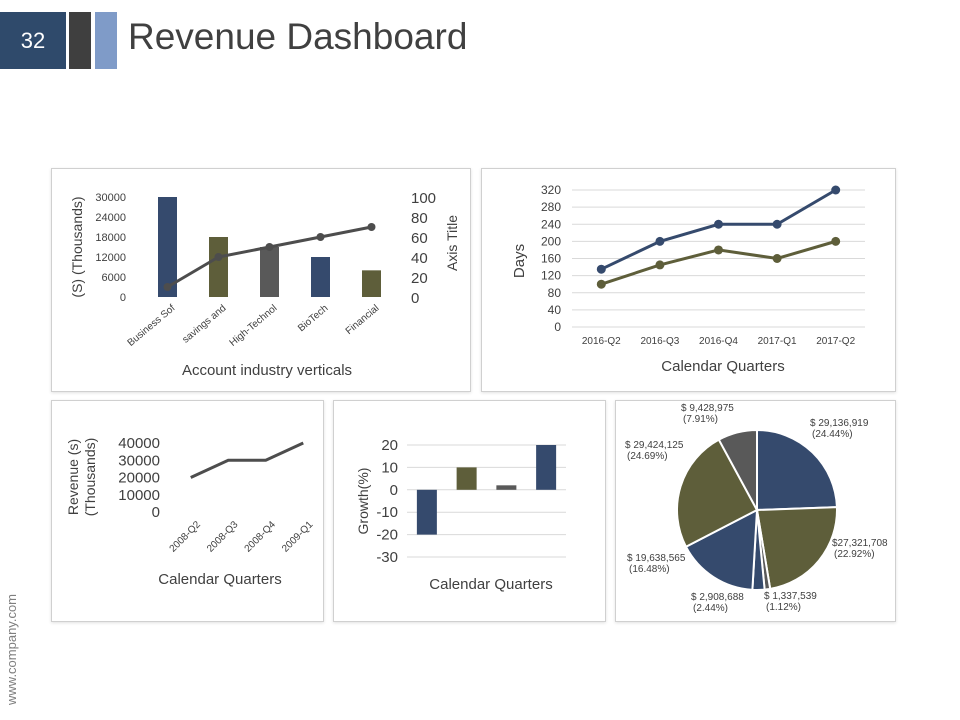 This screenshot has width=960, height=720. I want to click on y2-tick-label: 60, so click(419, 238).